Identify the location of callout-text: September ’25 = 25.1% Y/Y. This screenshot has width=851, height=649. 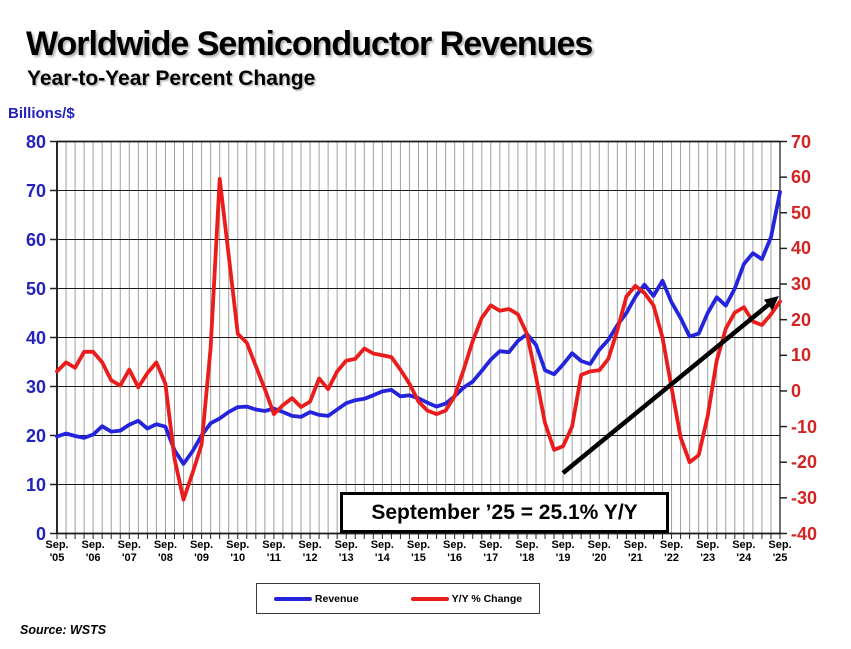
(504, 512).